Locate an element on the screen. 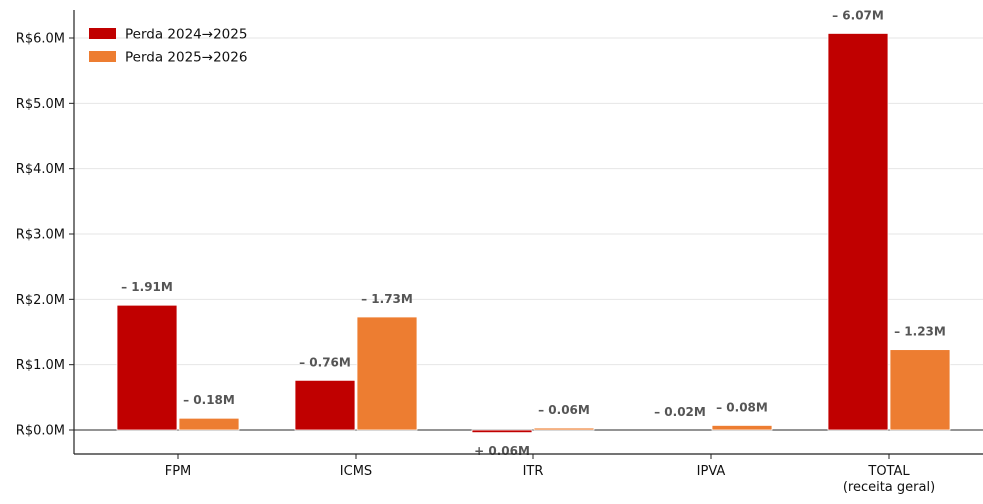  x-tick-sublabel: (receita geral) is located at coordinates (889, 487).